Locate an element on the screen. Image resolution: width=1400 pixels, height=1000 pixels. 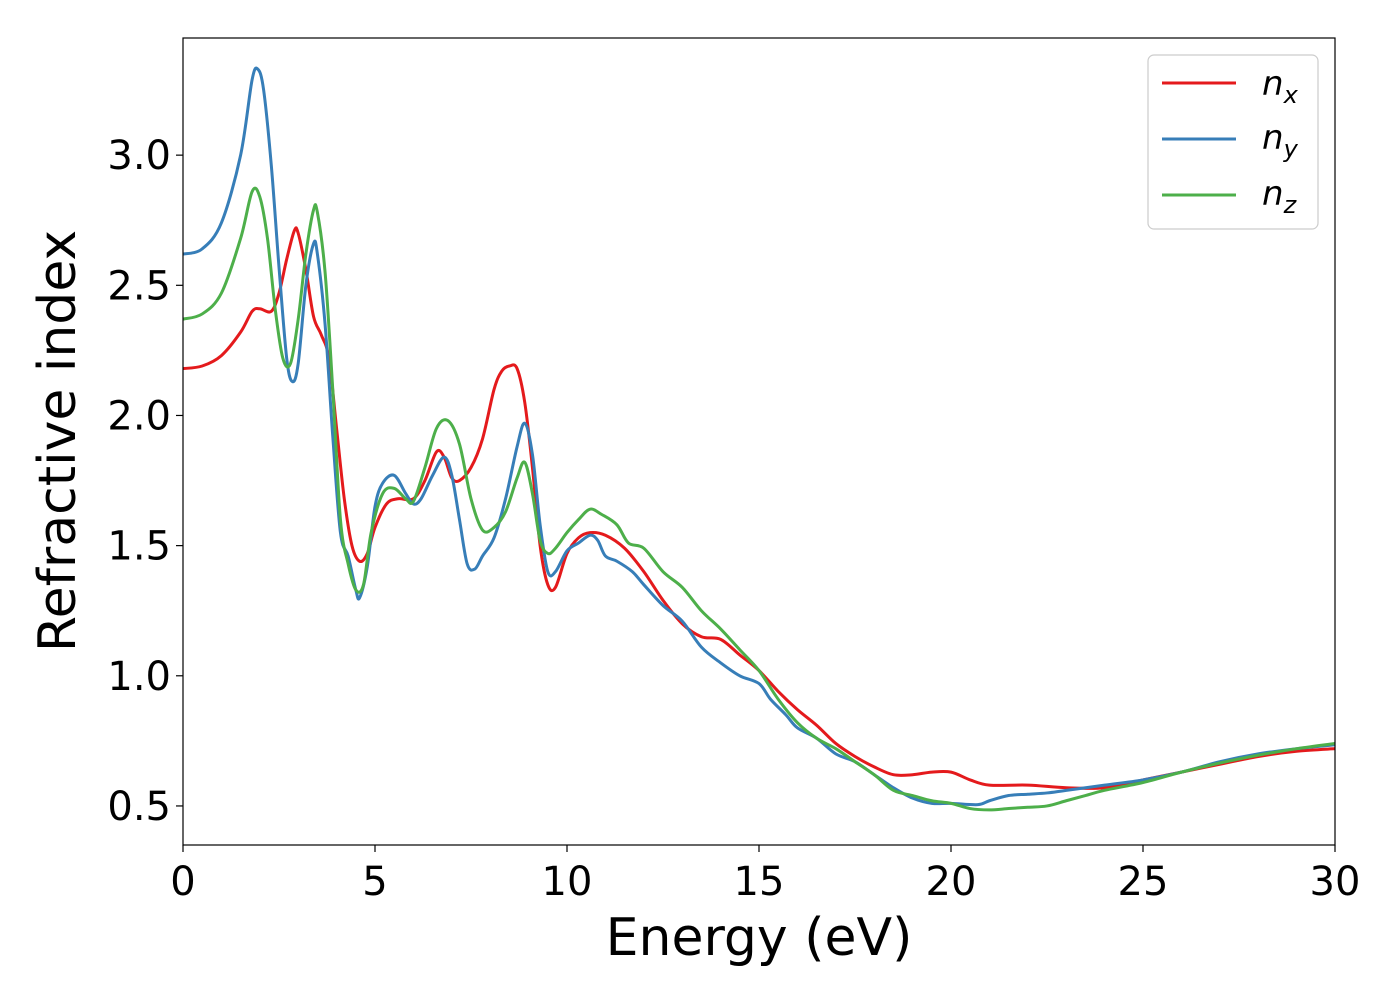
y-tick-label: 1.5 is located at coordinates (139, 547).